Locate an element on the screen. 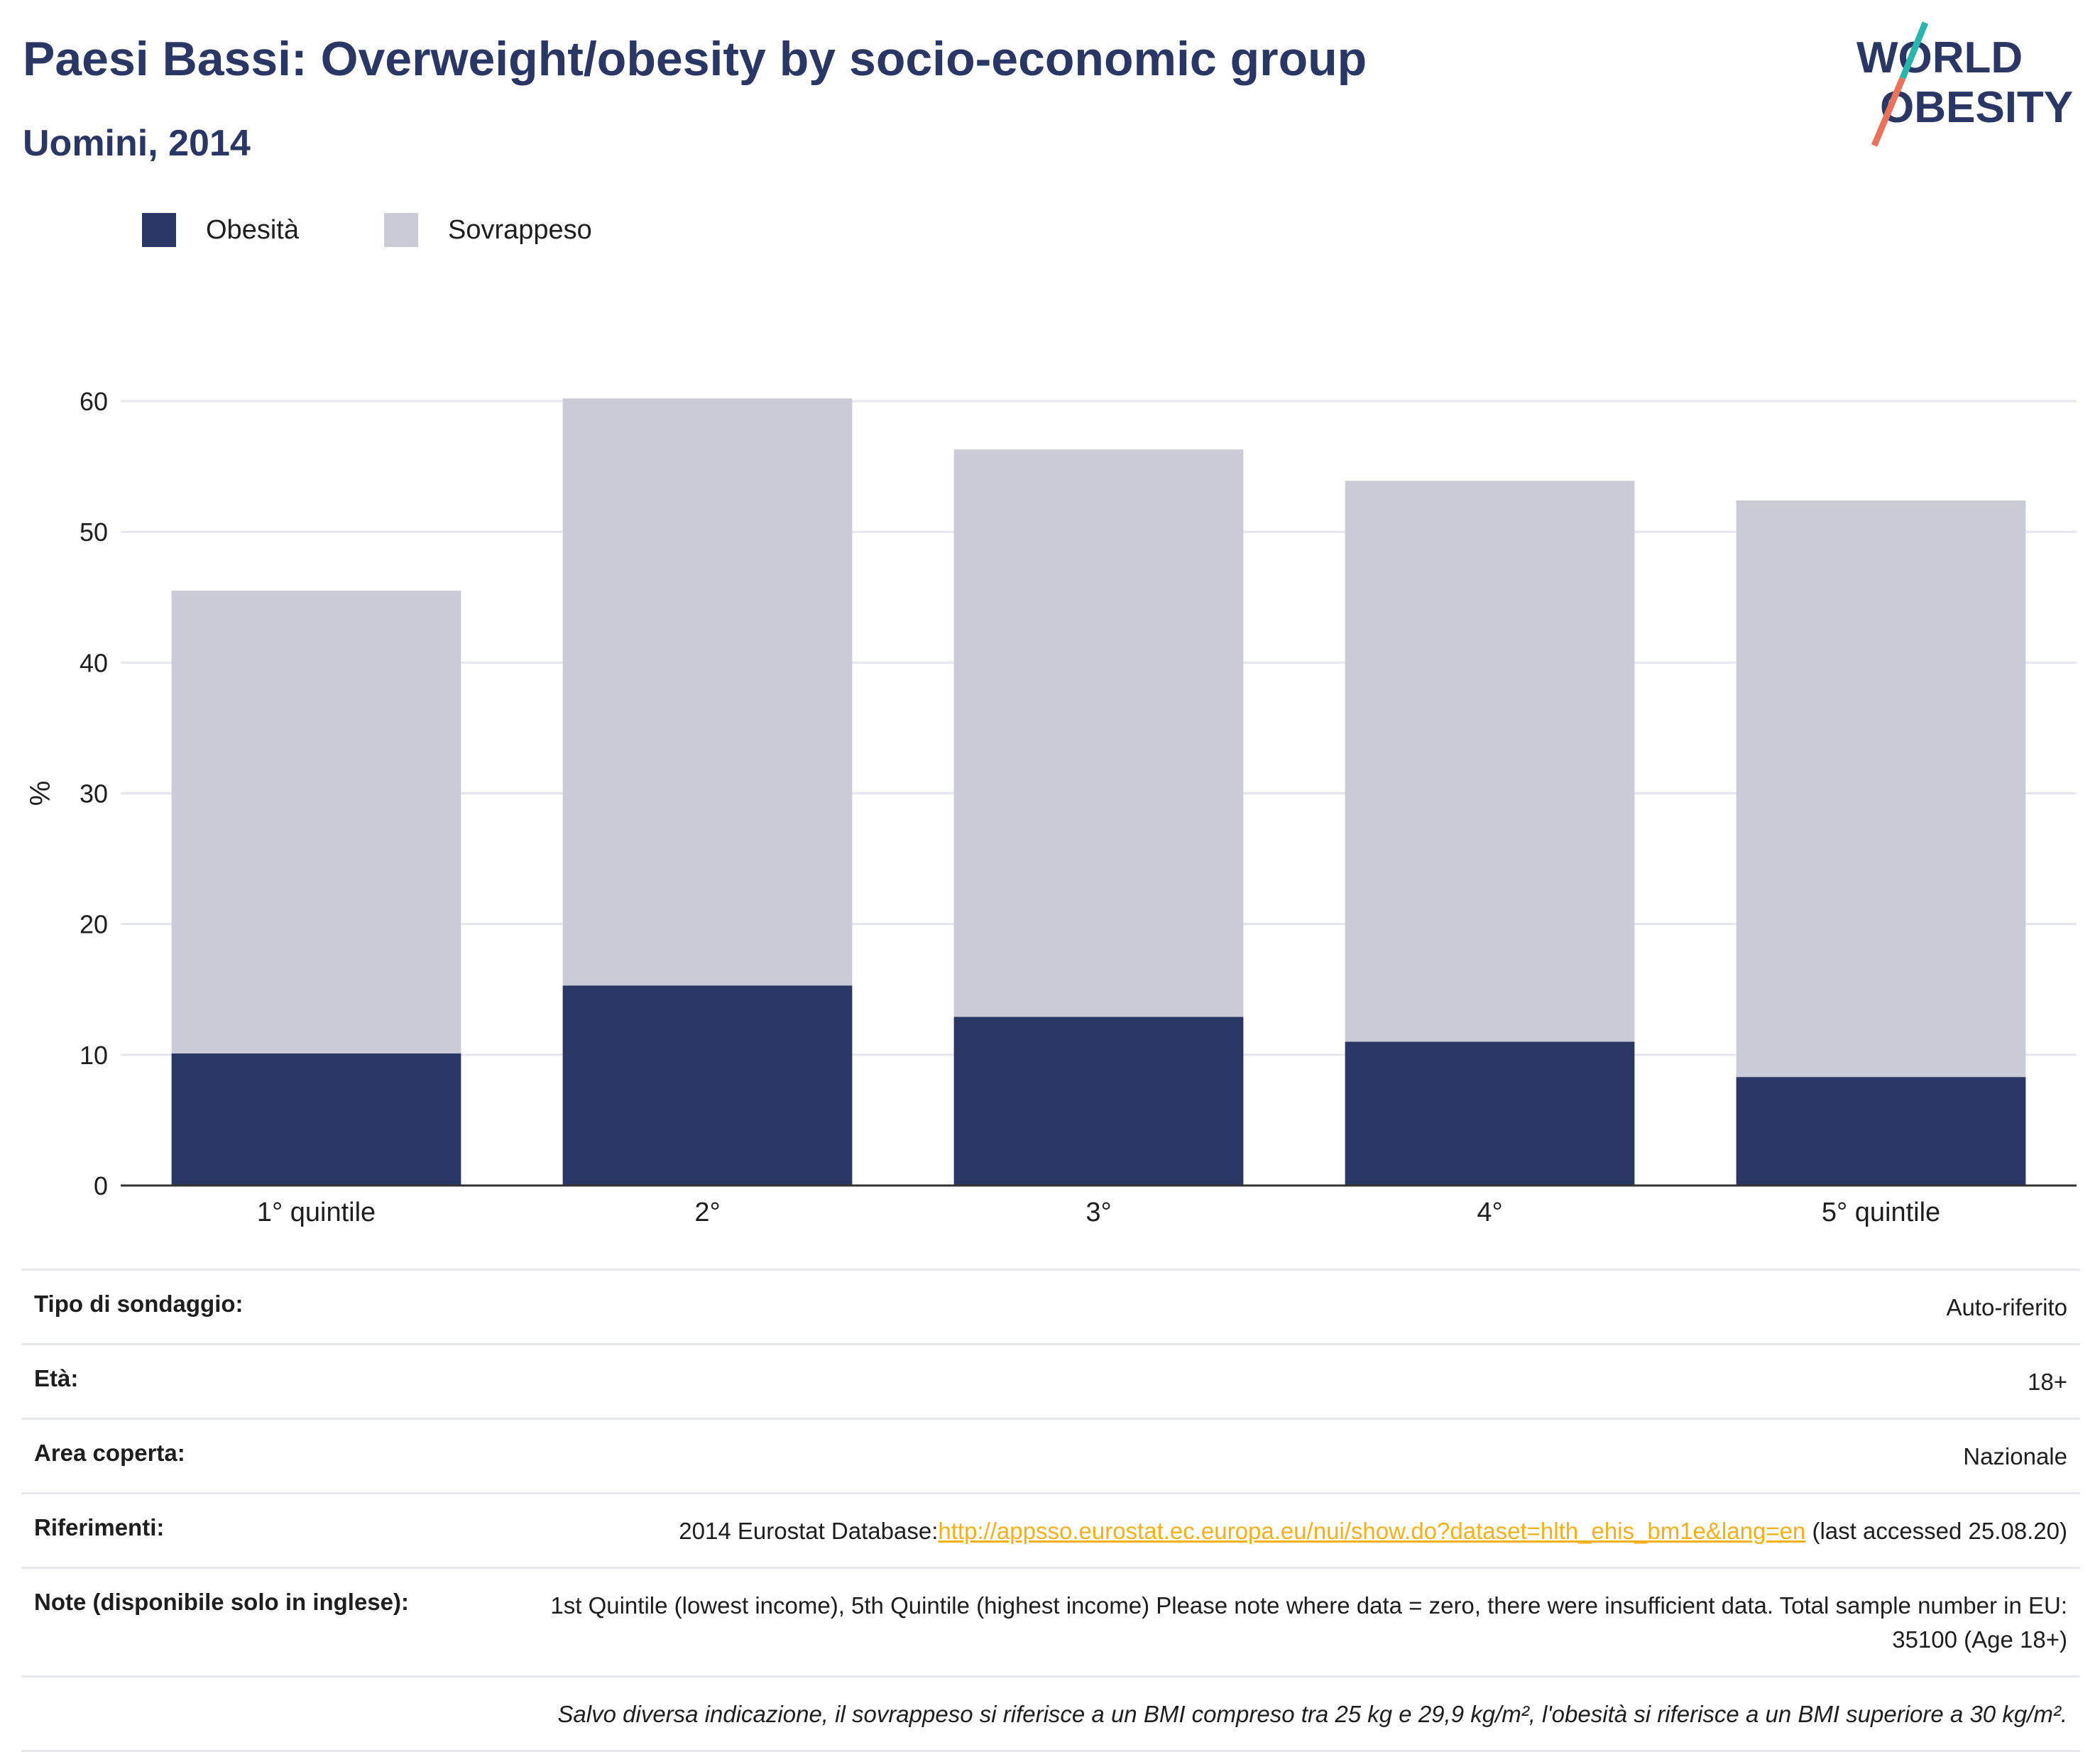  x-tick-label: 1° quintile is located at coordinates (316, 1212).